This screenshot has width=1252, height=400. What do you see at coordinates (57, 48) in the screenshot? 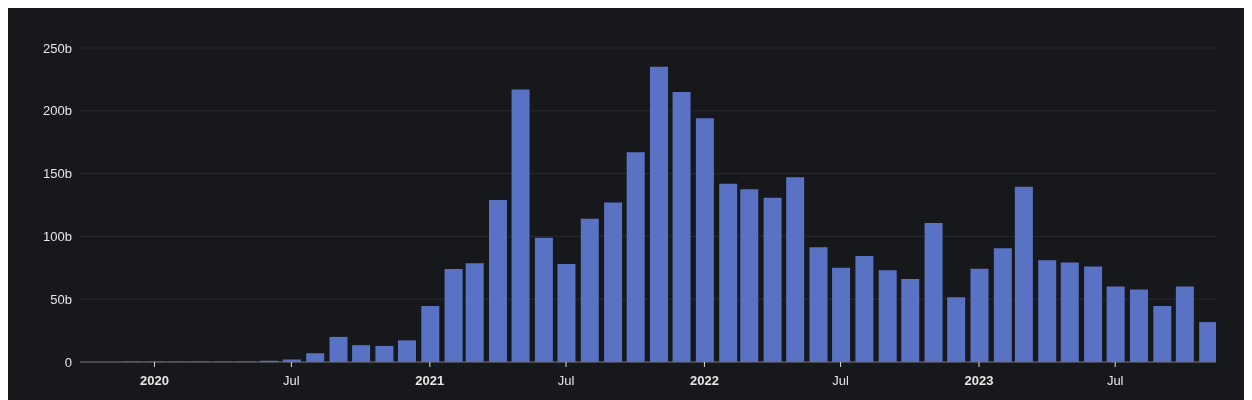
I see `y-tick-label: 250b` at bounding box center [57, 48].